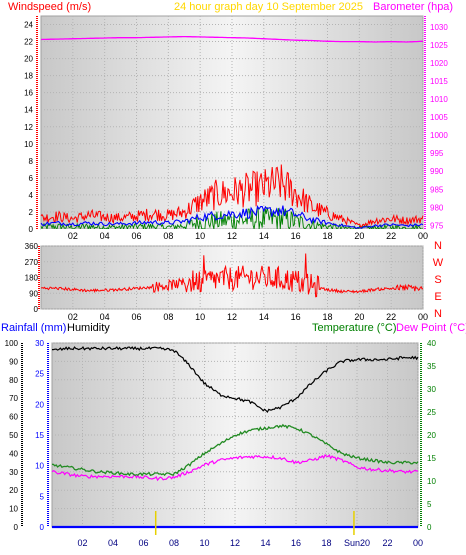 This screenshot has width=466, height=555. What do you see at coordinates (437, 297) in the screenshot?
I see `compass-letter: E` at bounding box center [437, 297].